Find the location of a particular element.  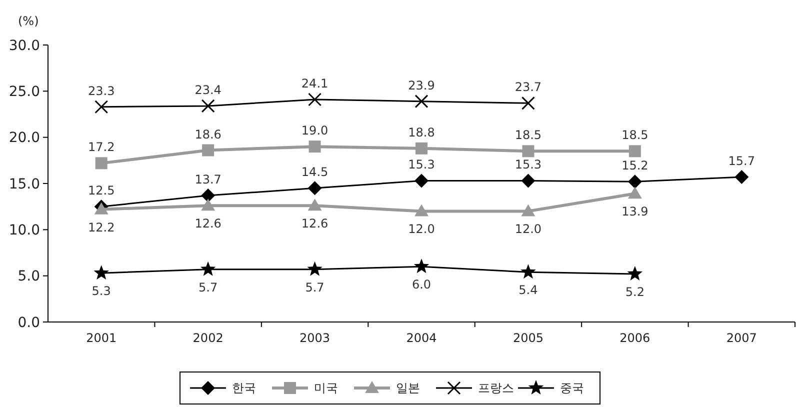

x-tick-label: 2006 is located at coordinates (635, 338).